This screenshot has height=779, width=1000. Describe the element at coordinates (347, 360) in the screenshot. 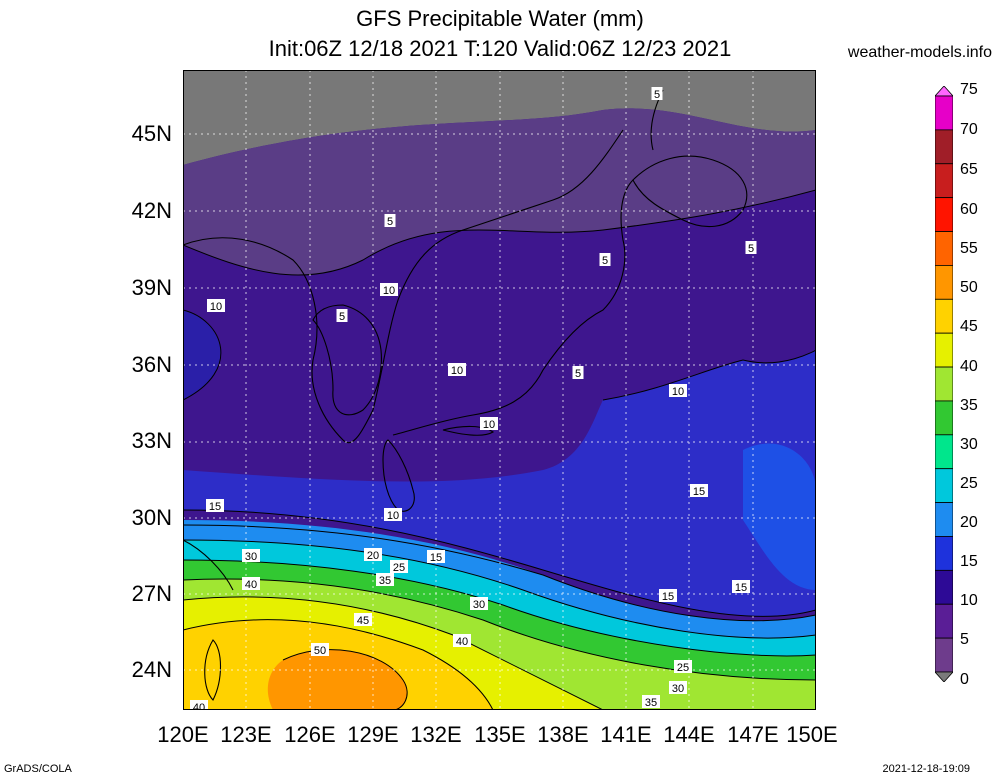

I see `coast-korea` at that location.